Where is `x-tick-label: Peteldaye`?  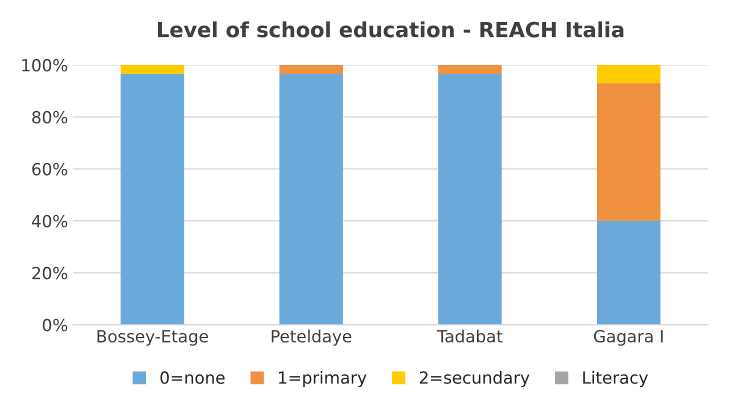
x-tick-label: Peteldaye is located at coordinates (312, 338).